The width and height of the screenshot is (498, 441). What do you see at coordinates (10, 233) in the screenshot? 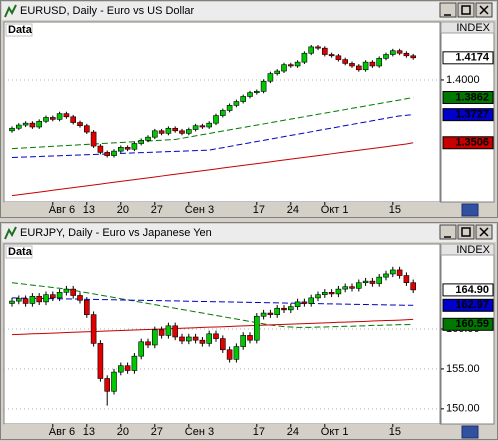
I see `window-icon` at bounding box center [10, 233].